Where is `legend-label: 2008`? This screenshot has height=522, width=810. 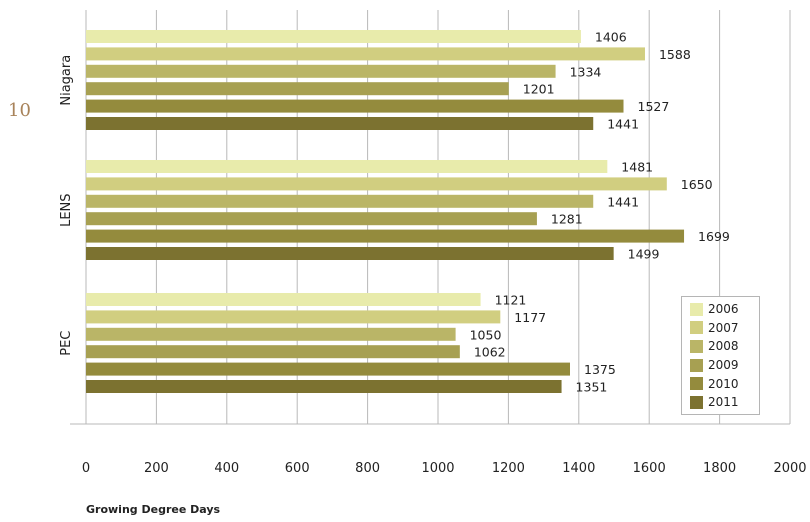
legend-label: 2008 is located at coordinates (723, 346).